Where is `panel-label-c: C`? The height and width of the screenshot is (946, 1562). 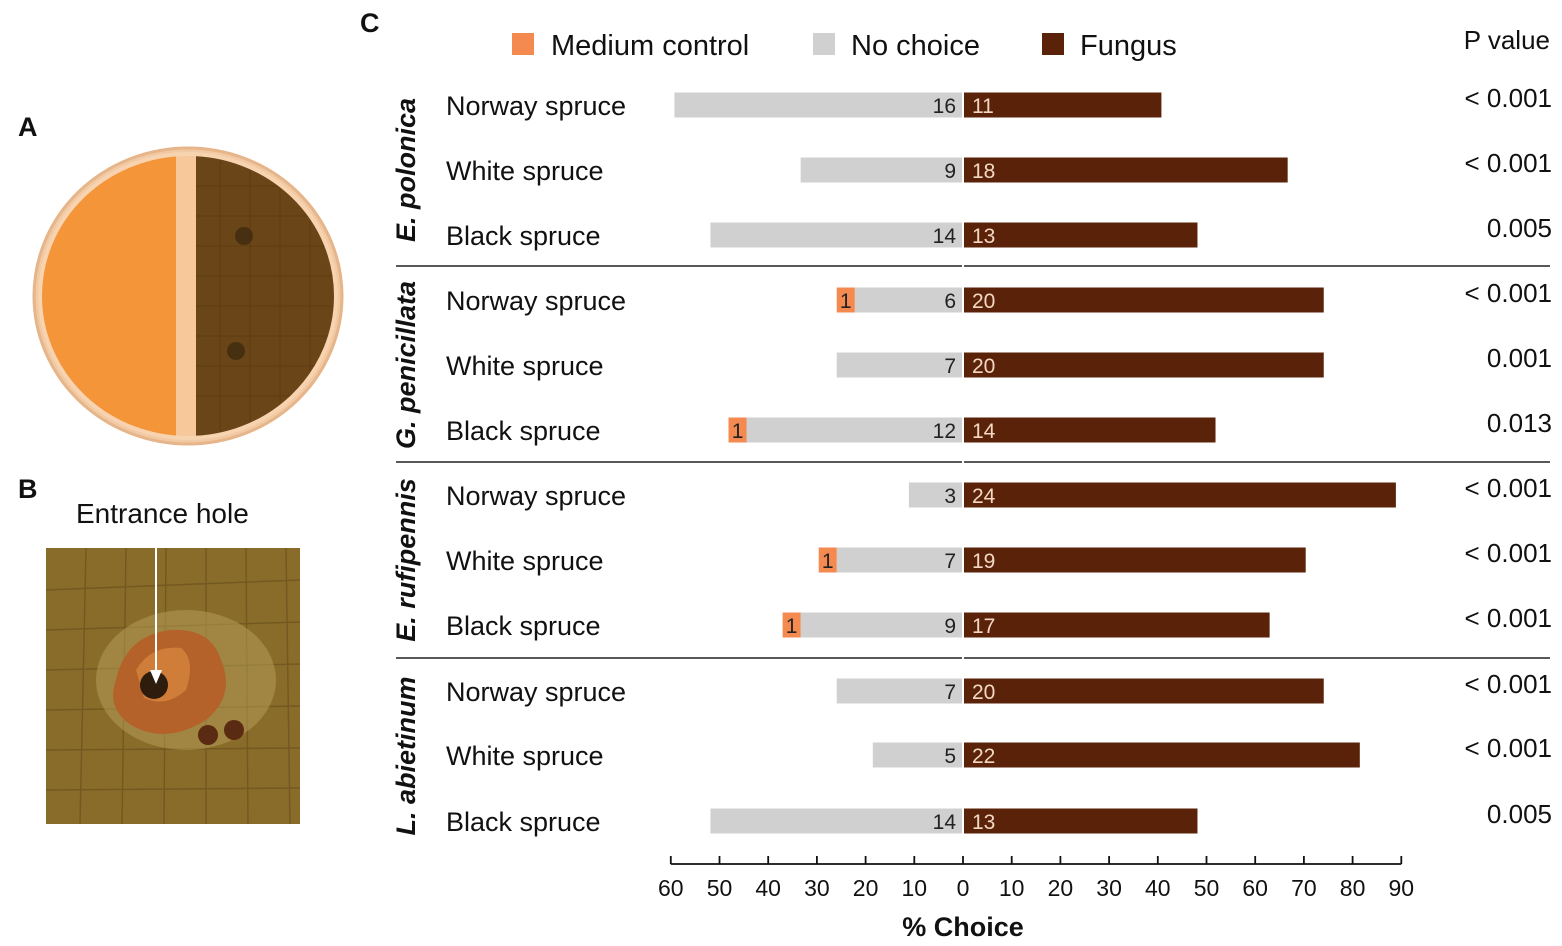
panel-label-c: C is located at coordinates (370, 23).